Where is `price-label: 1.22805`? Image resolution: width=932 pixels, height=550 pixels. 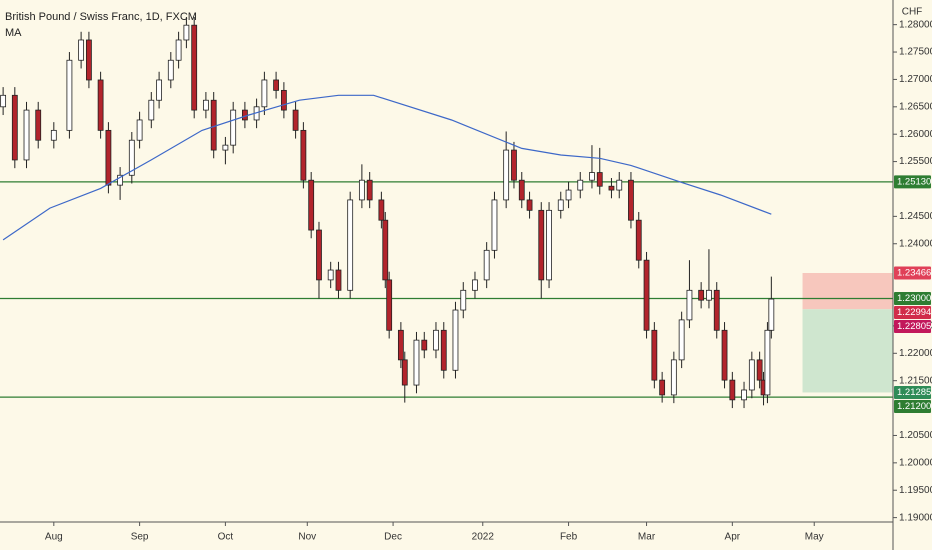 price-label: 1.22805 is located at coordinates (914, 326).